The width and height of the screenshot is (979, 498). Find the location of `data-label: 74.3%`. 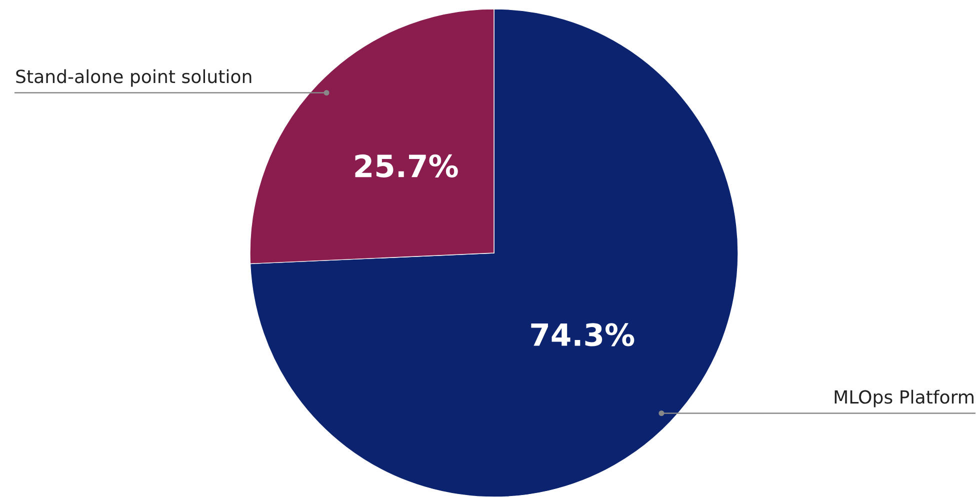

data-label: 74.3% is located at coordinates (582, 334).